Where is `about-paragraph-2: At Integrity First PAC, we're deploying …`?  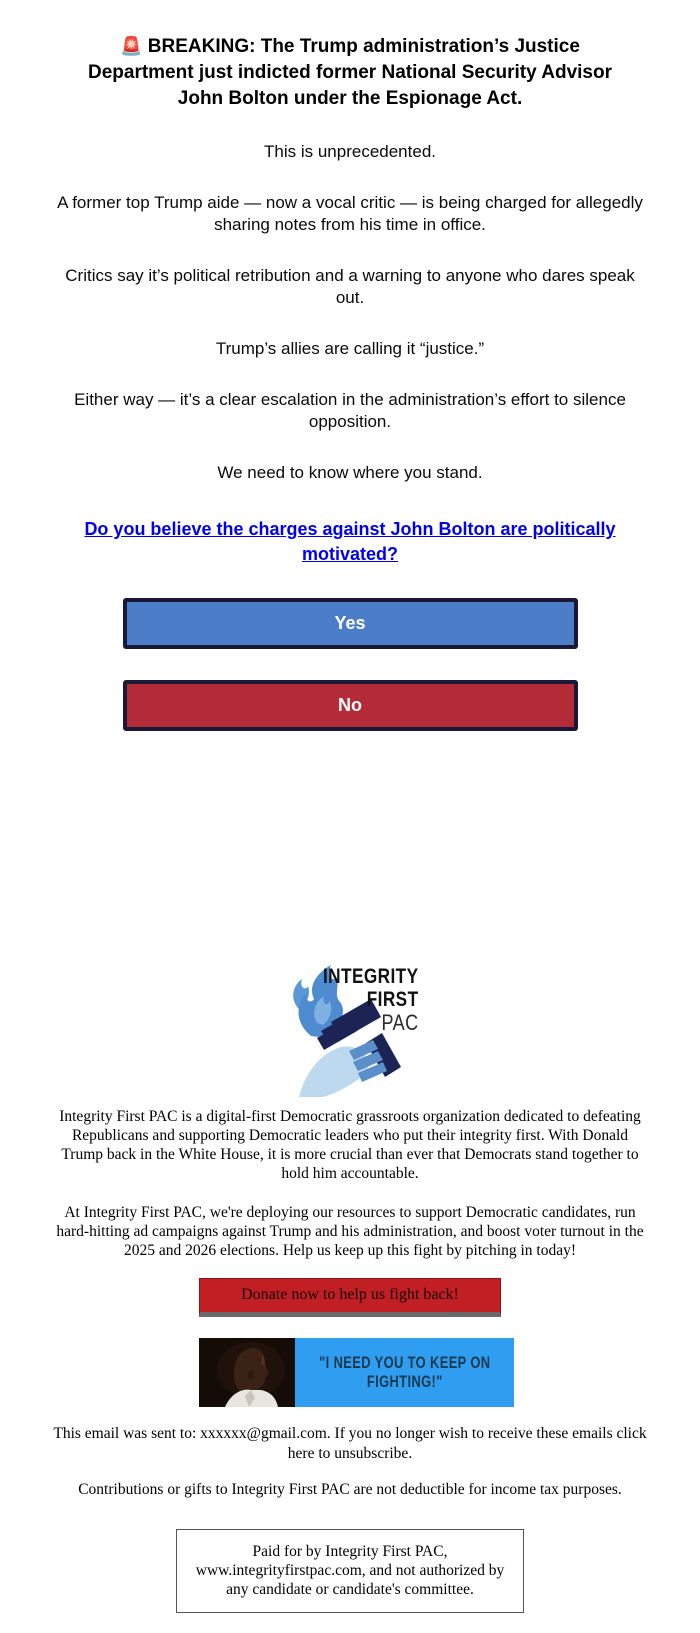
about-paragraph-2: At Integrity First PAC, we're deploying … is located at coordinates (350, 1231).